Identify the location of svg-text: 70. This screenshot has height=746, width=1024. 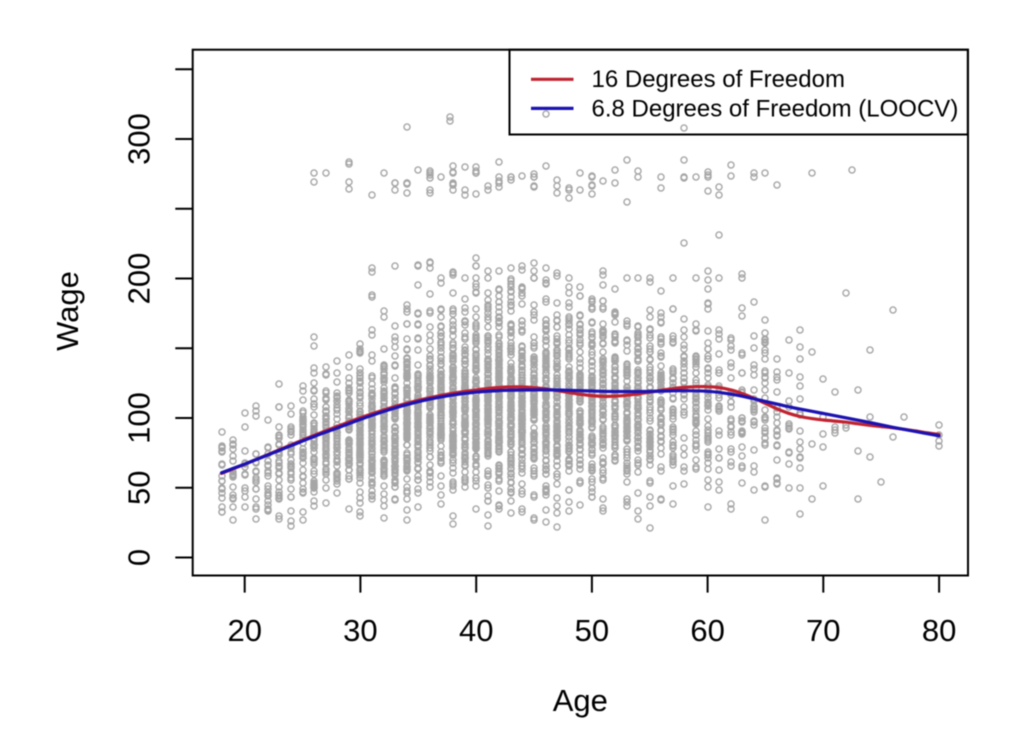
(823, 630).